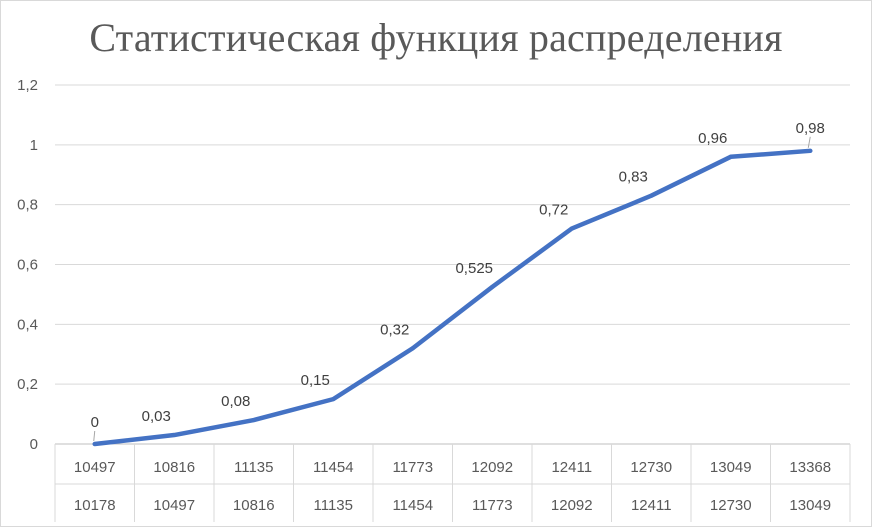 This screenshot has width=872, height=527. I want to click on x-tick-label-lower: 11773, so click(492, 505).